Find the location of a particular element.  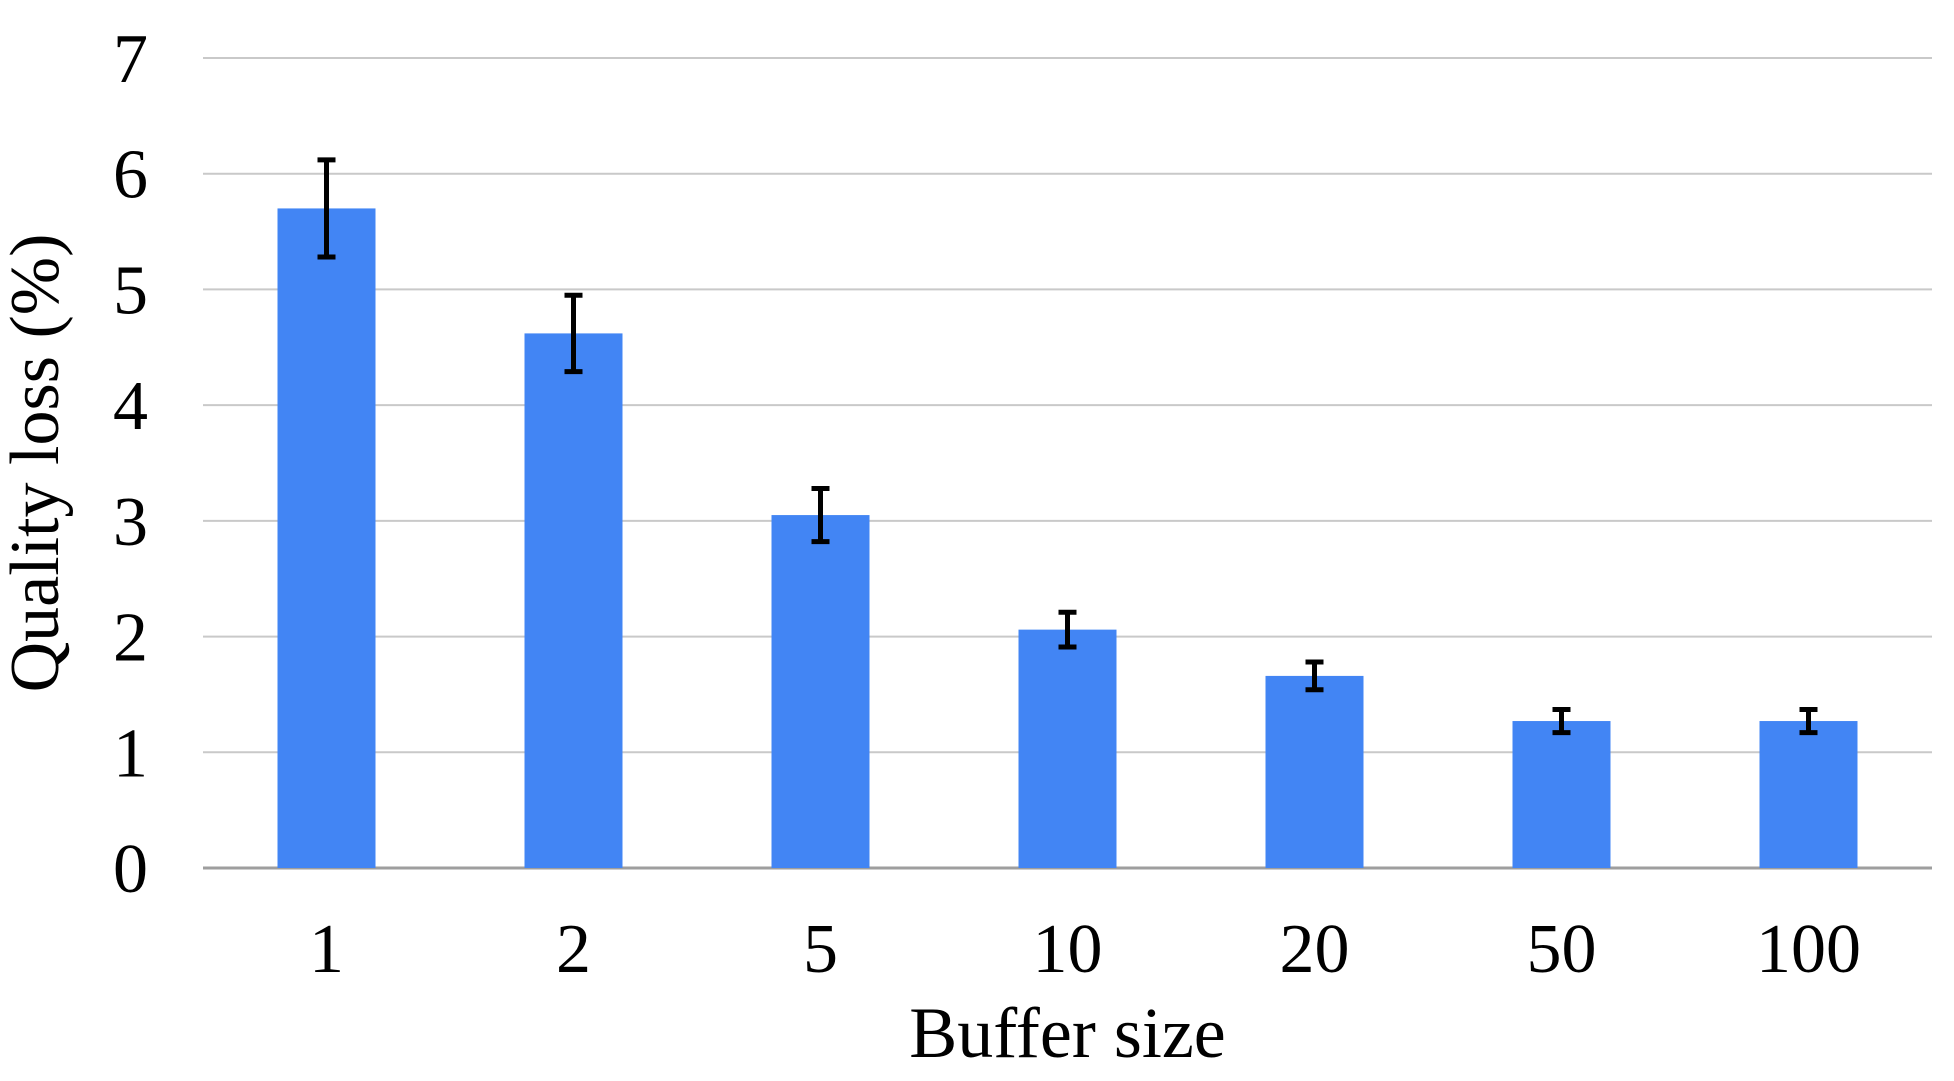

x-axis-title: Buffer size is located at coordinates (1067, 1033).